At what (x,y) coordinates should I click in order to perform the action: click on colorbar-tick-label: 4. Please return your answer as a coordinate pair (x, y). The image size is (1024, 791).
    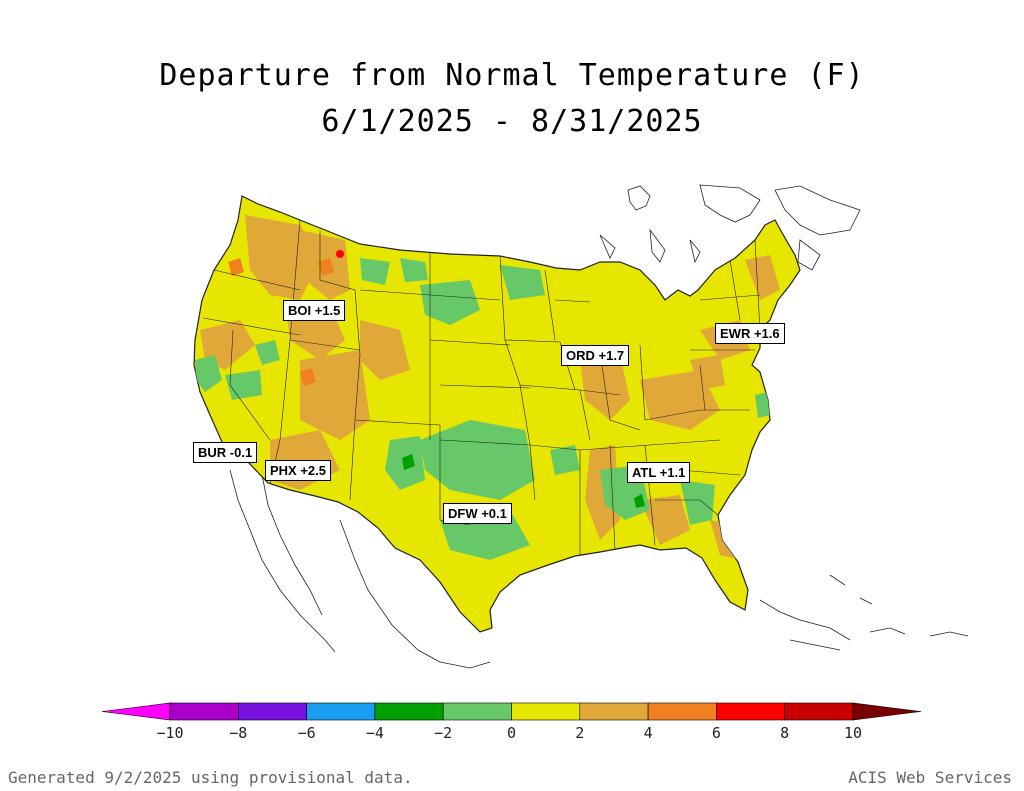
    Looking at the image, I should click on (648, 733).